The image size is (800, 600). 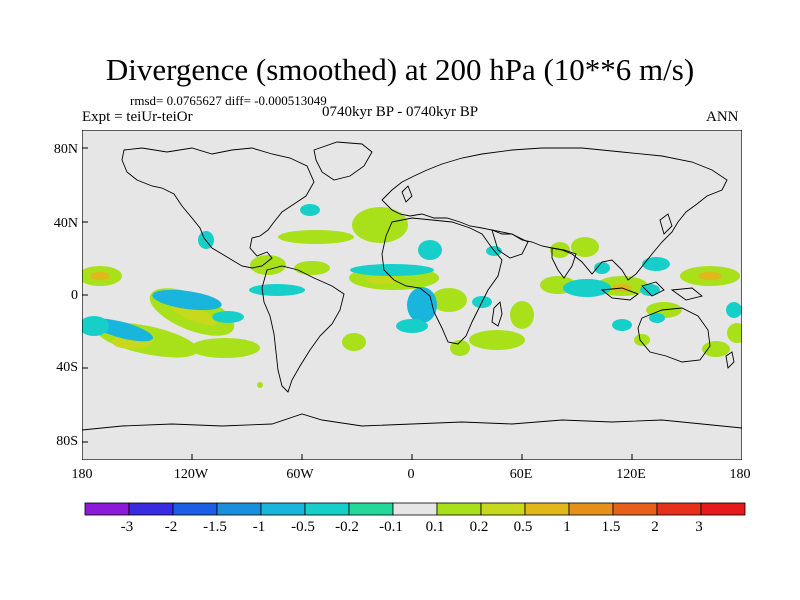 I want to click on colorbar-label: 1.5, so click(x=611, y=527).